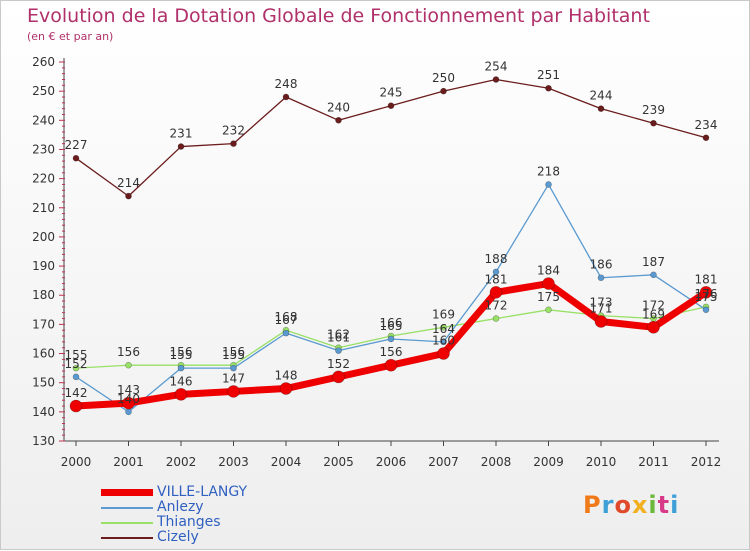  Describe the element at coordinates (443, 78) in the screenshot. I see `data-label-cizely: 250` at that location.